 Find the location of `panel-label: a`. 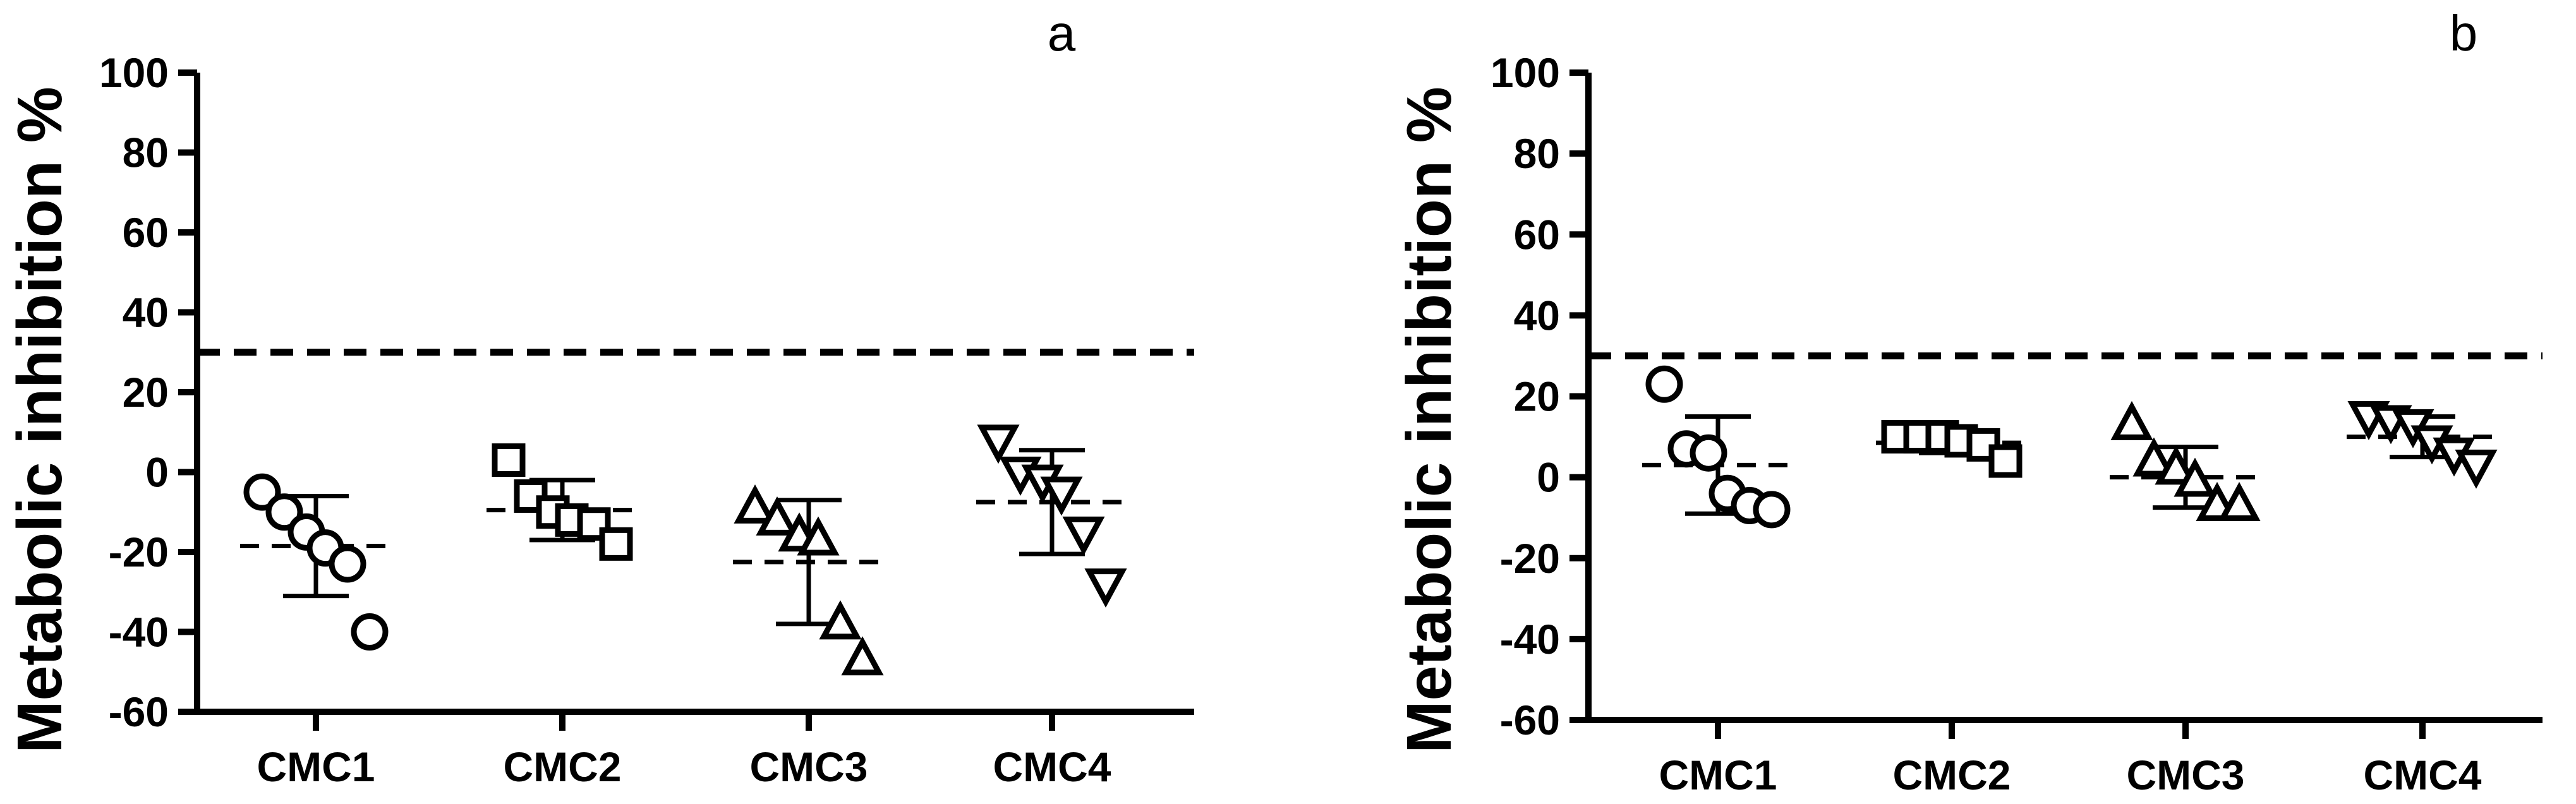

panel-label: a is located at coordinates (1062, 33).